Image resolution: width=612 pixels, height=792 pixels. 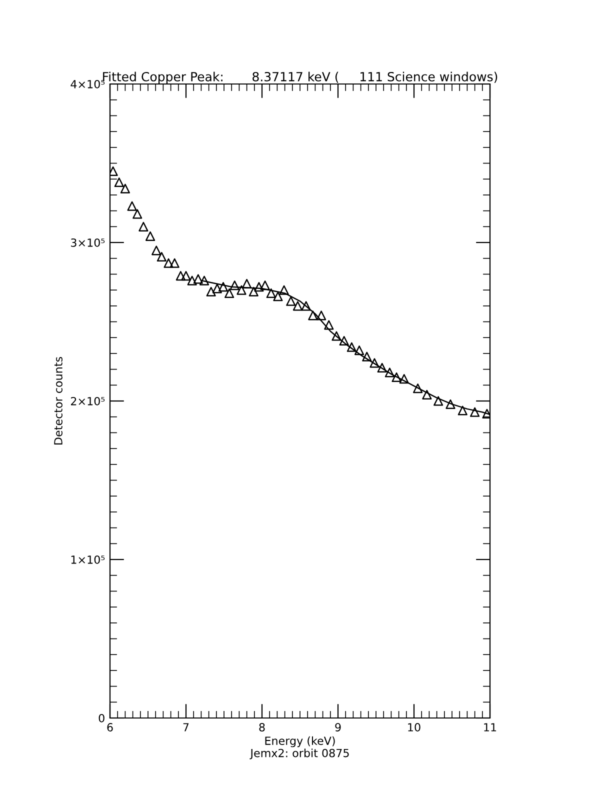 I want to click on y-axis-title: Detector counts, so click(x=58, y=400).